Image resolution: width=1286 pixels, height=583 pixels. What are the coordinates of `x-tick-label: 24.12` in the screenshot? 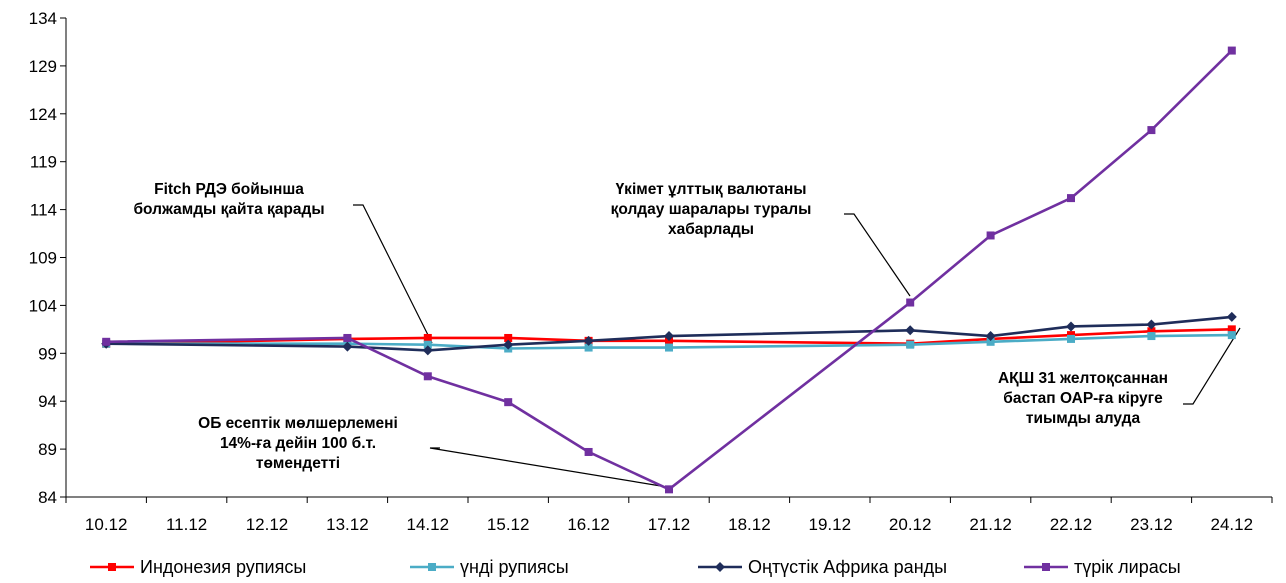 It's located at (1232, 524).